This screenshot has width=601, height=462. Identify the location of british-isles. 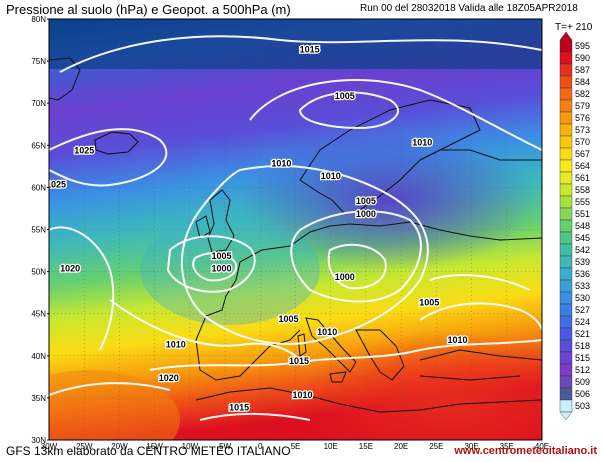
(215, 221).